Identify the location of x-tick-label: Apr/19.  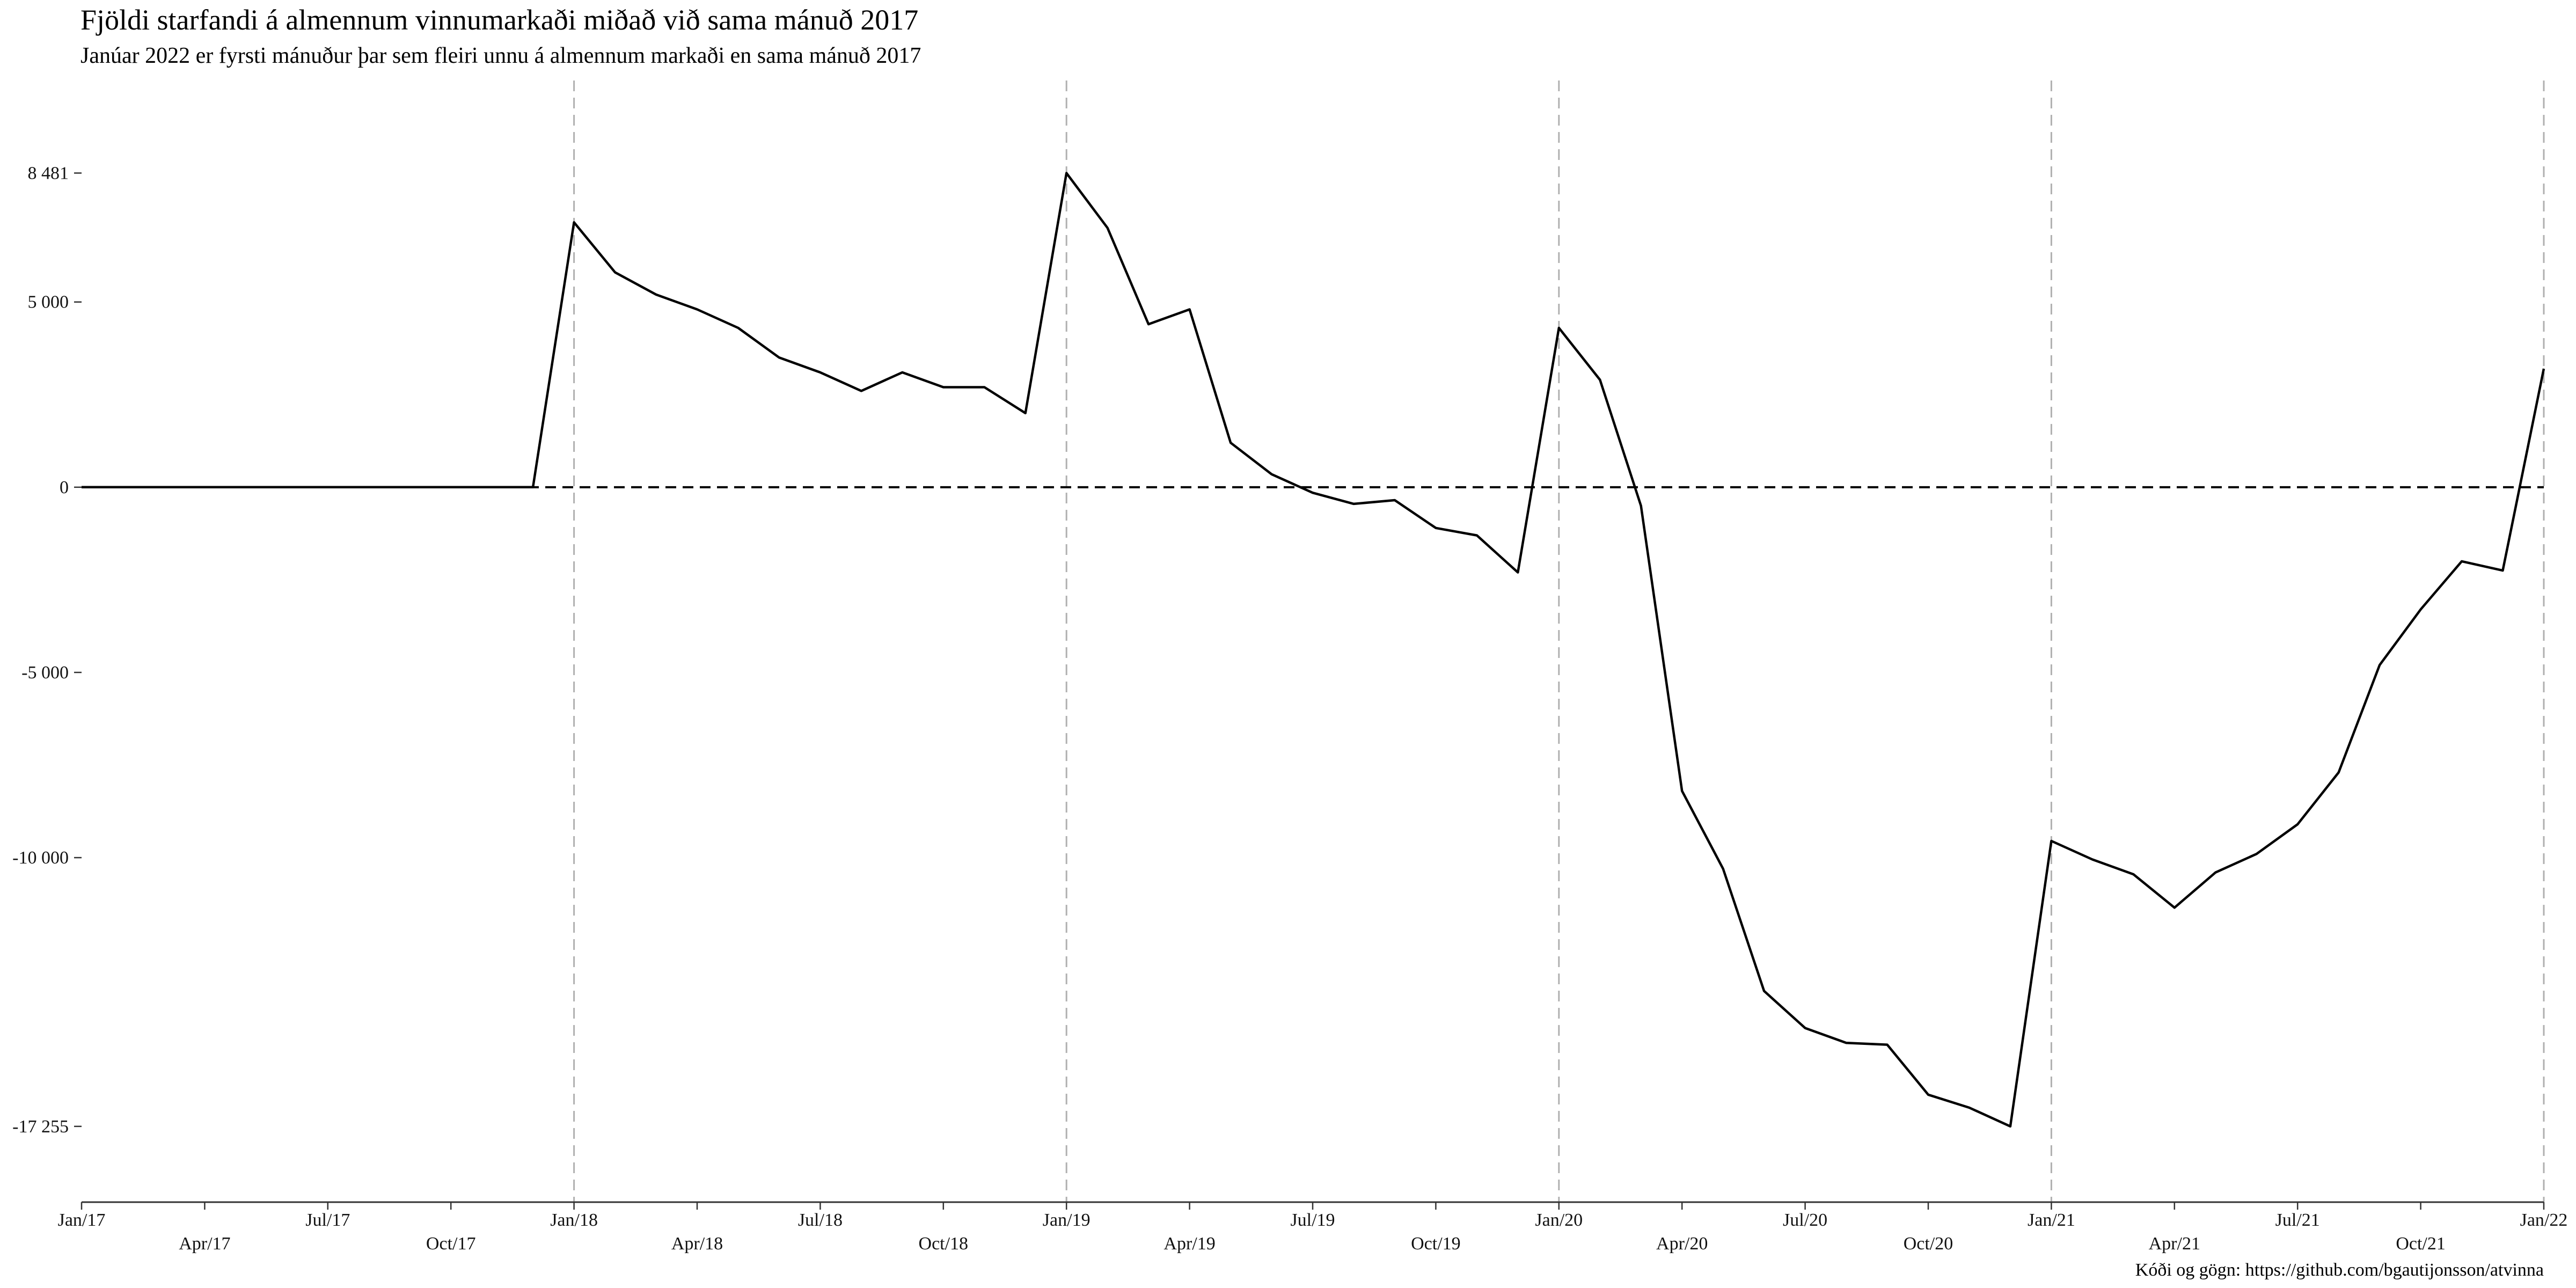
(1189, 1244).